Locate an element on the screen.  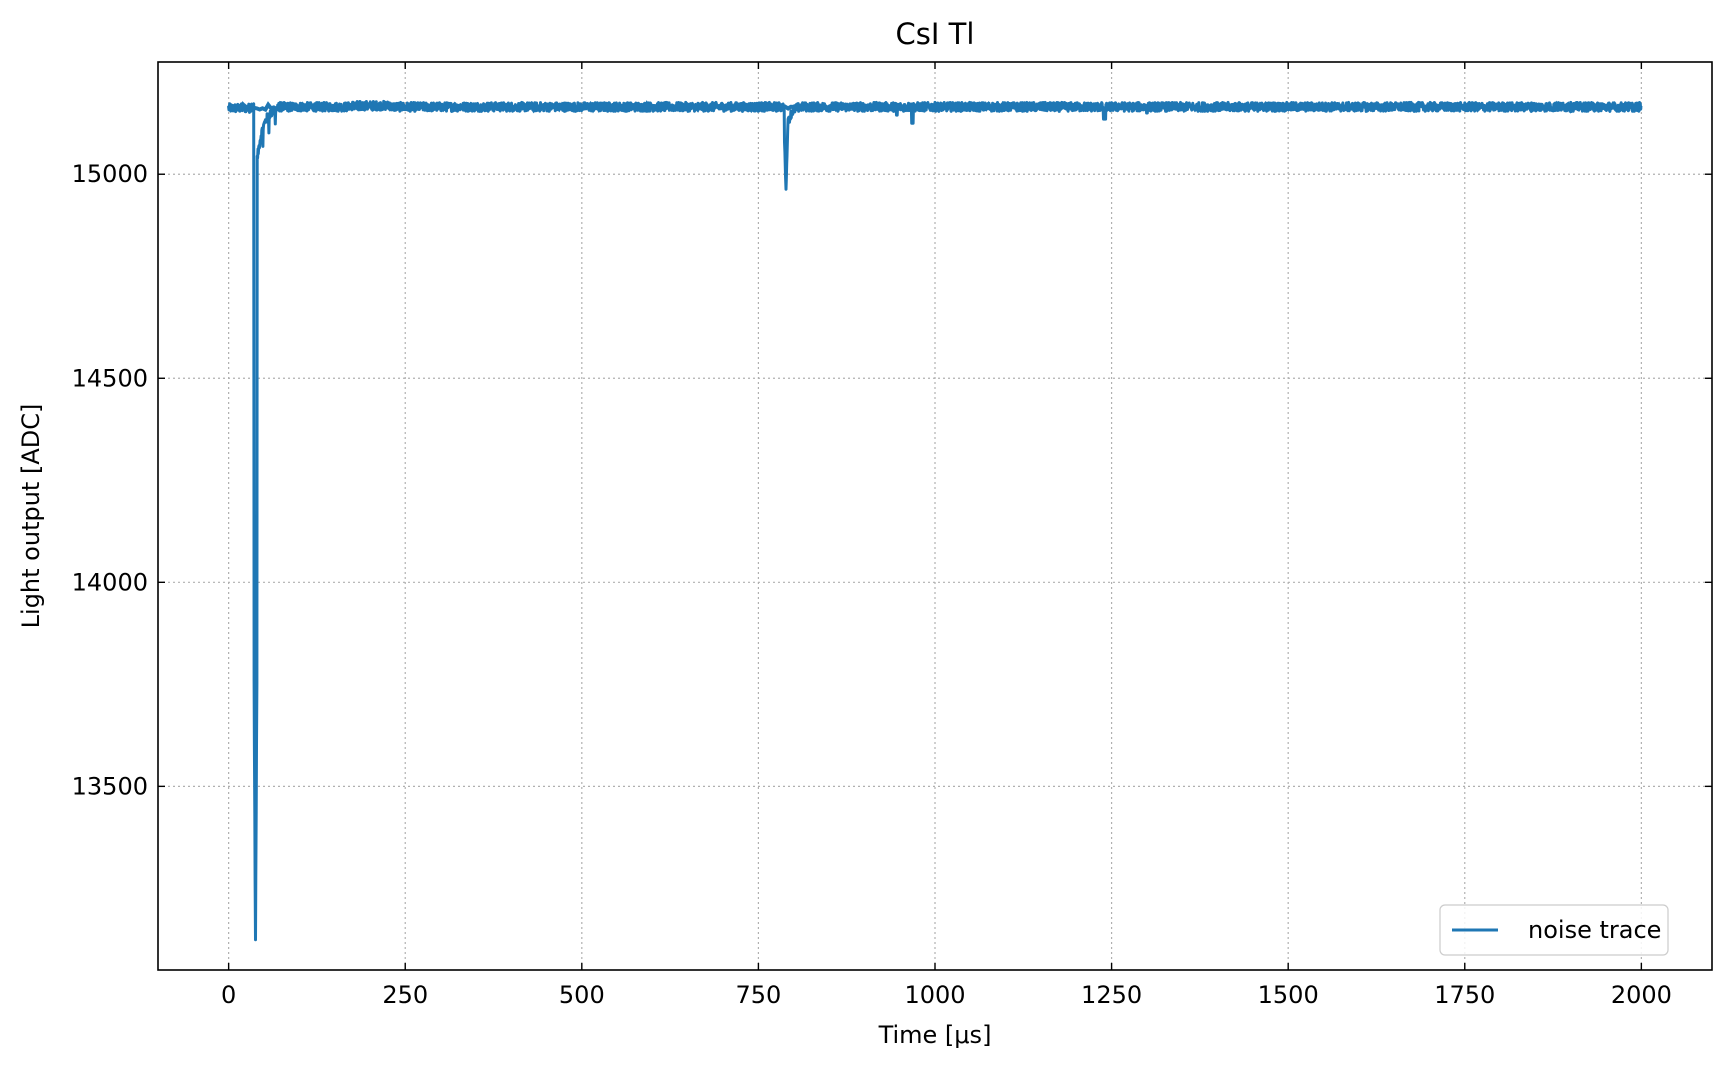
x-tick-label: 250 is located at coordinates (405, 995).